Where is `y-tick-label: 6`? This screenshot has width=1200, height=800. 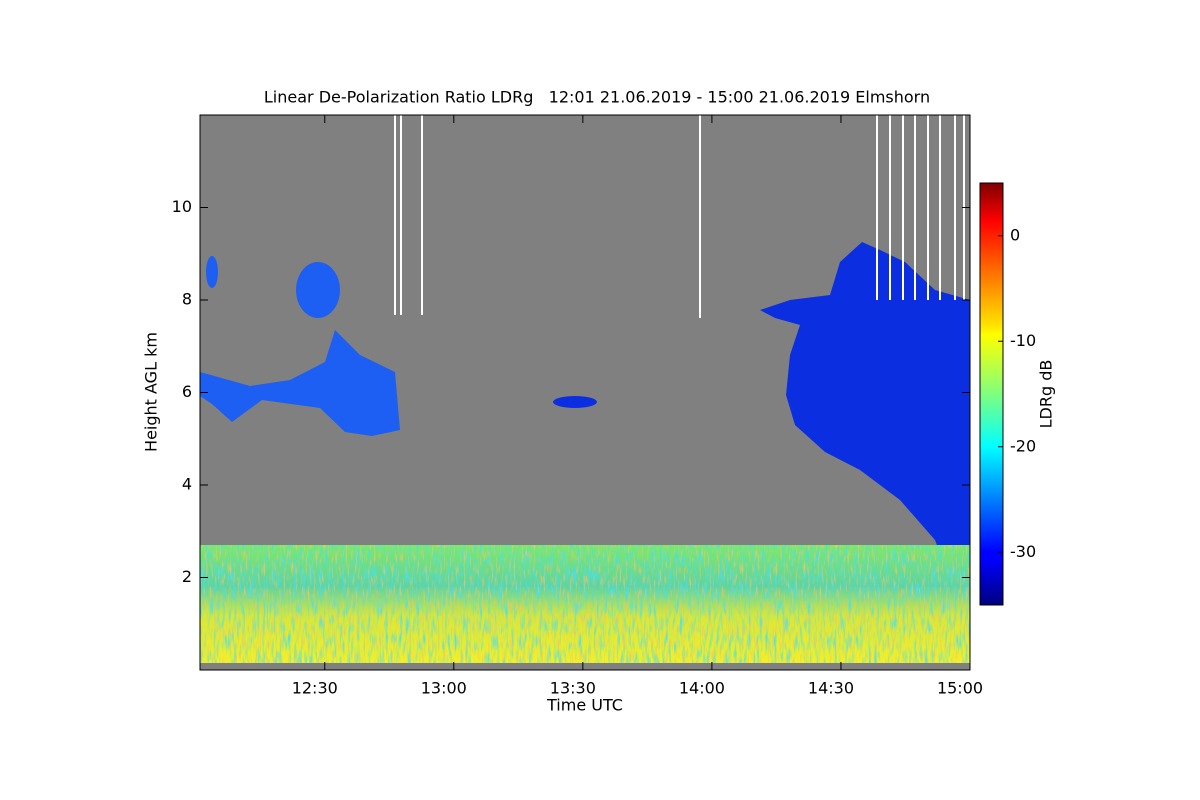 y-tick-label: 6 is located at coordinates (187, 391).